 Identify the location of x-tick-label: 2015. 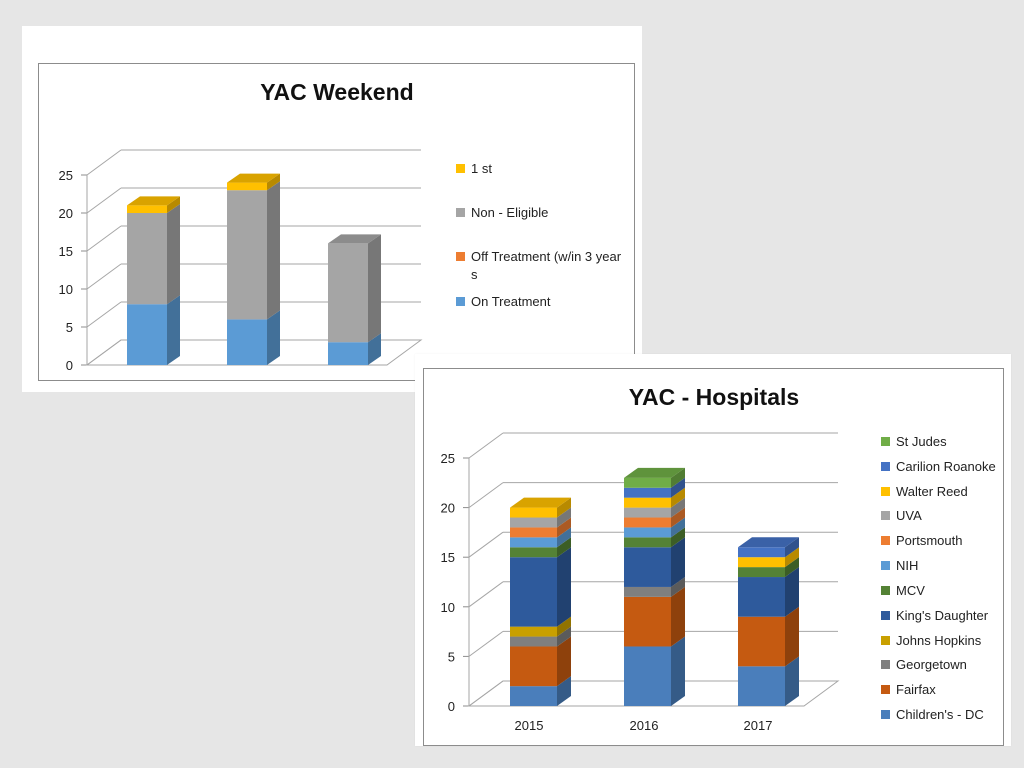
(529, 725).